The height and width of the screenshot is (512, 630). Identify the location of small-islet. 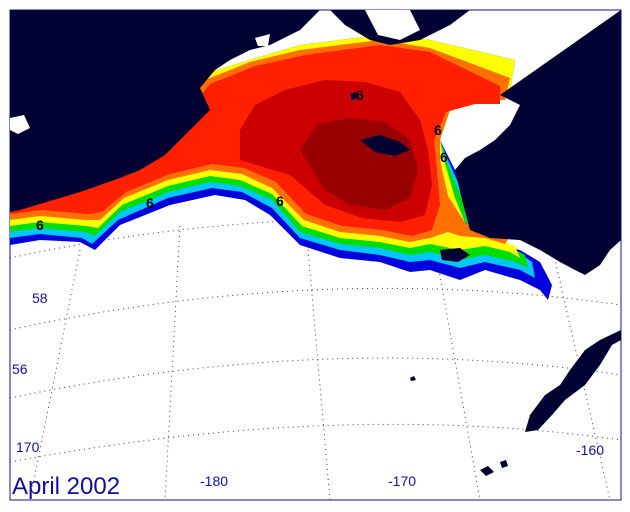
(354, 96).